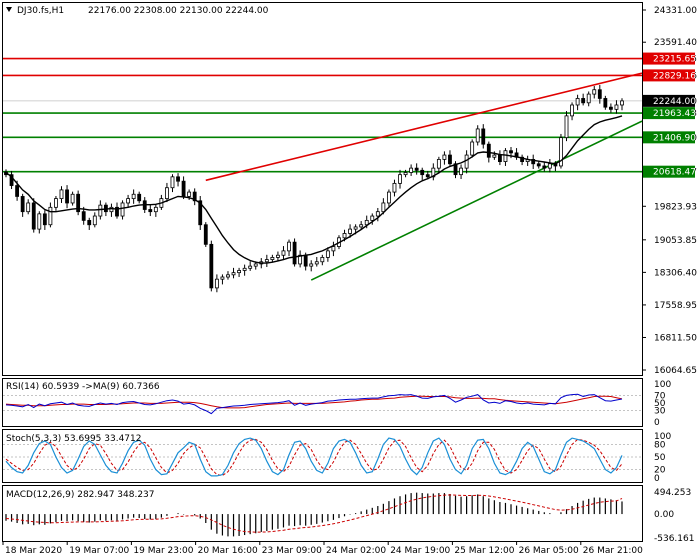 The width and height of the screenshot is (700, 560). What do you see at coordinates (675, 207) in the screenshot?
I see `price-axis-label: 19823.93` at bounding box center [675, 207].